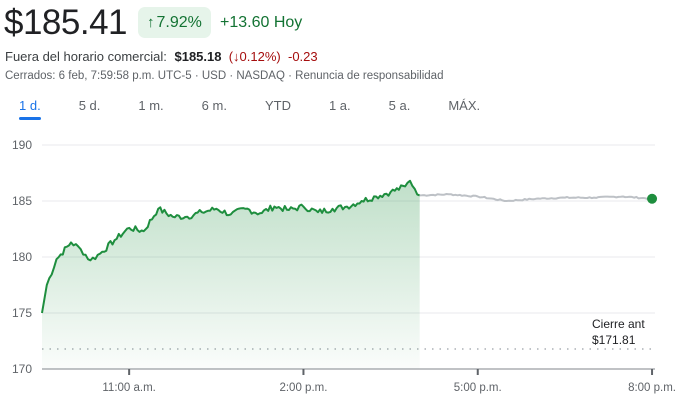 The image size is (697, 407). What do you see at coordinates (214, 105) in the screenshot?
I see `tab-range-3: 6 m.` at bounding box center [214, 105].